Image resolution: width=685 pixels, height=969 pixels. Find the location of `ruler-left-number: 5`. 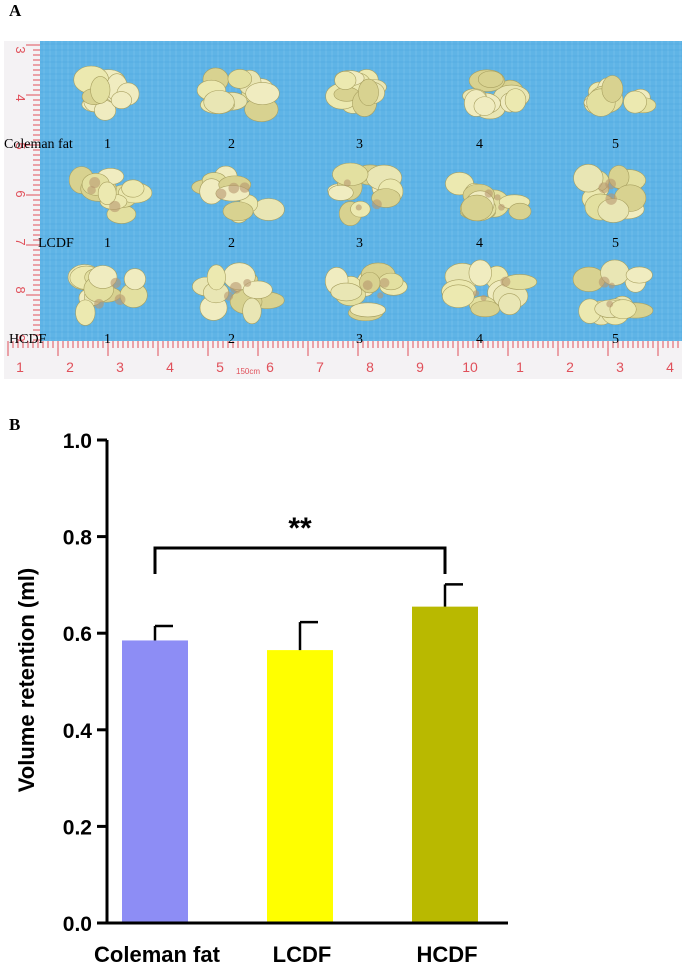

ruler-left-number: 5 is located at coordinates (20, 145).